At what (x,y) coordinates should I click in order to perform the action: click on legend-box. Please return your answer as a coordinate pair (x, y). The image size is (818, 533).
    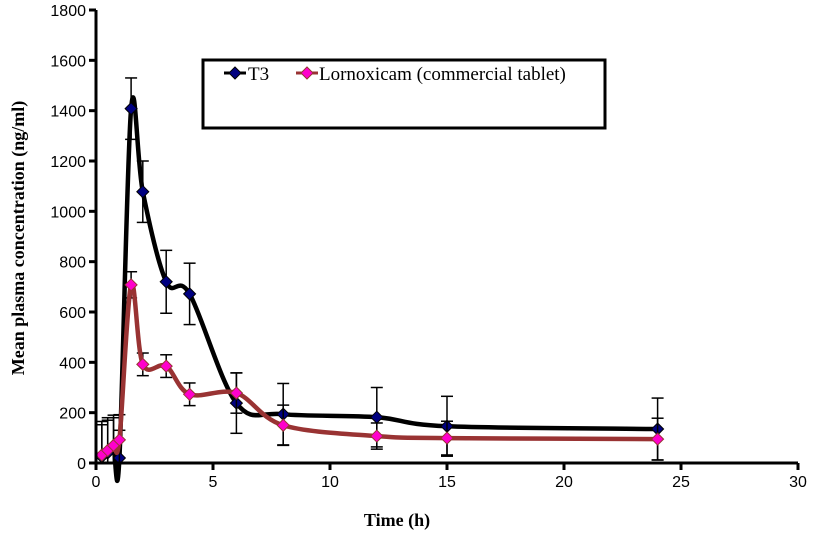
    Looking at the image, I should click on (404, 94).